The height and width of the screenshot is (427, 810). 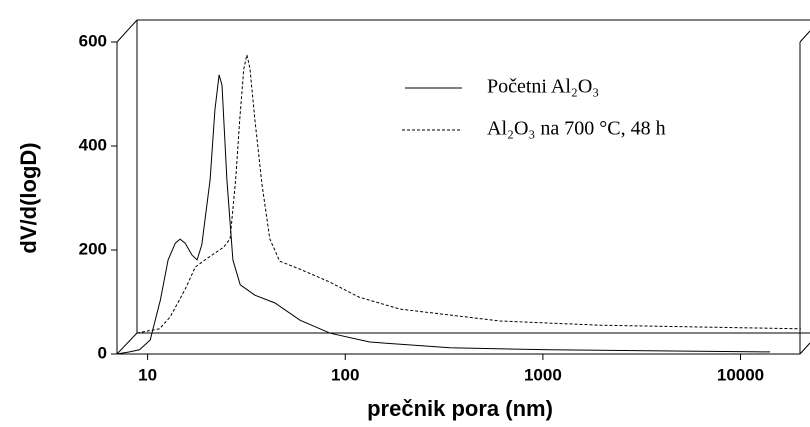 What do you see at coordinates (93, 144) in the screenshot?
I see `y-tick-label: 400` at bounding box center [93, 144].